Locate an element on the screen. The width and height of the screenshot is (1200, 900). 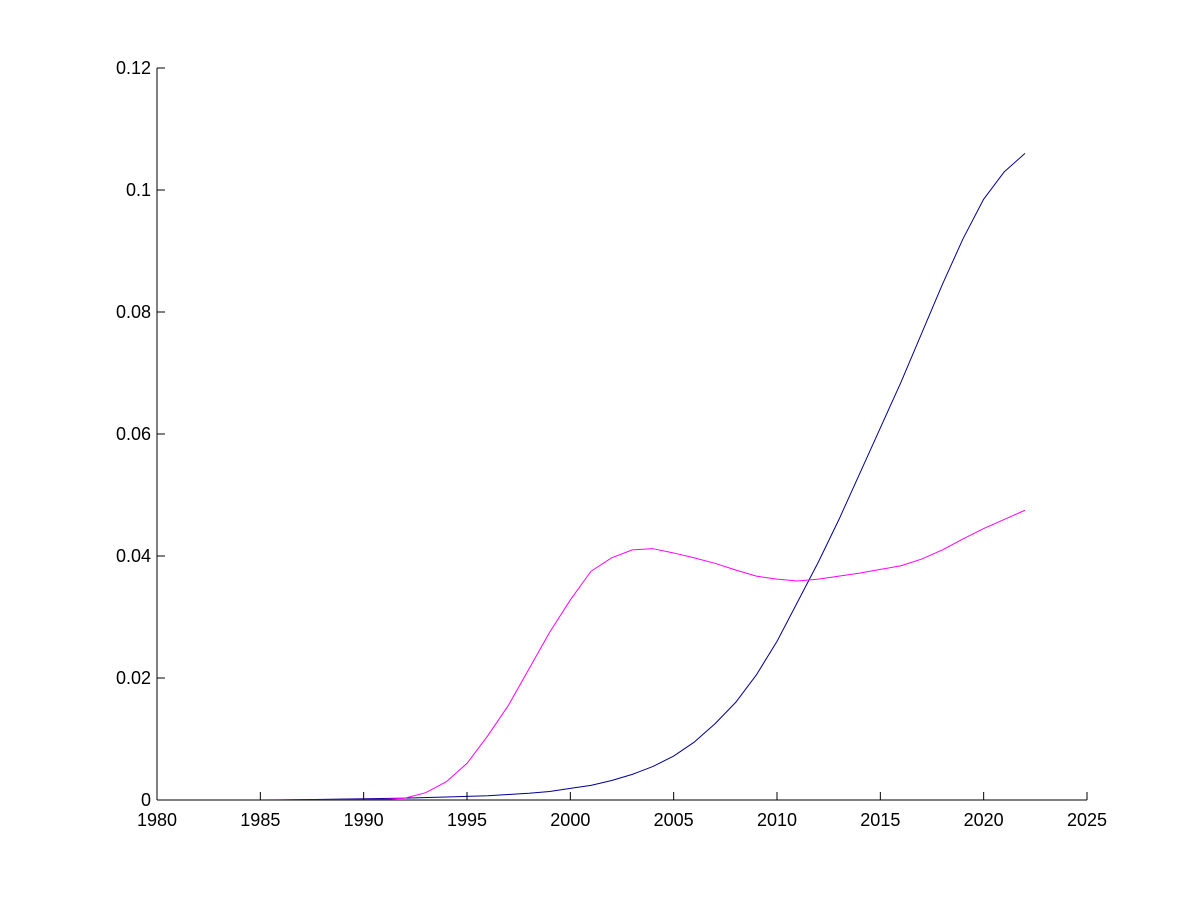
x-tick-label: 2020 is located at coordinates (984, 820).